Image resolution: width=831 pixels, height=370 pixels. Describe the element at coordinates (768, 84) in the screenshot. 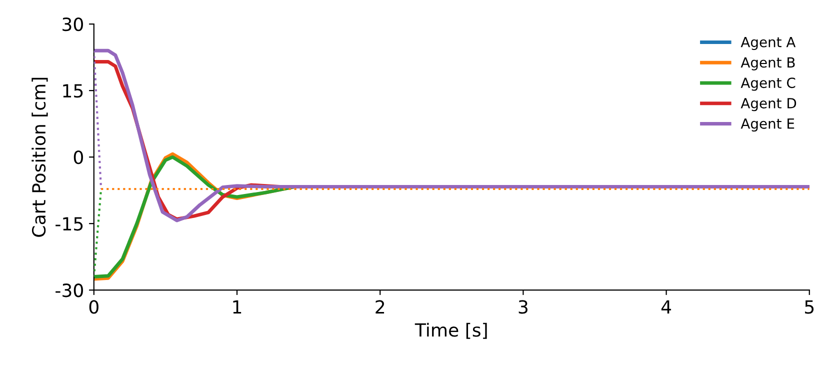

I see `legend-label: Agent C` at that location.